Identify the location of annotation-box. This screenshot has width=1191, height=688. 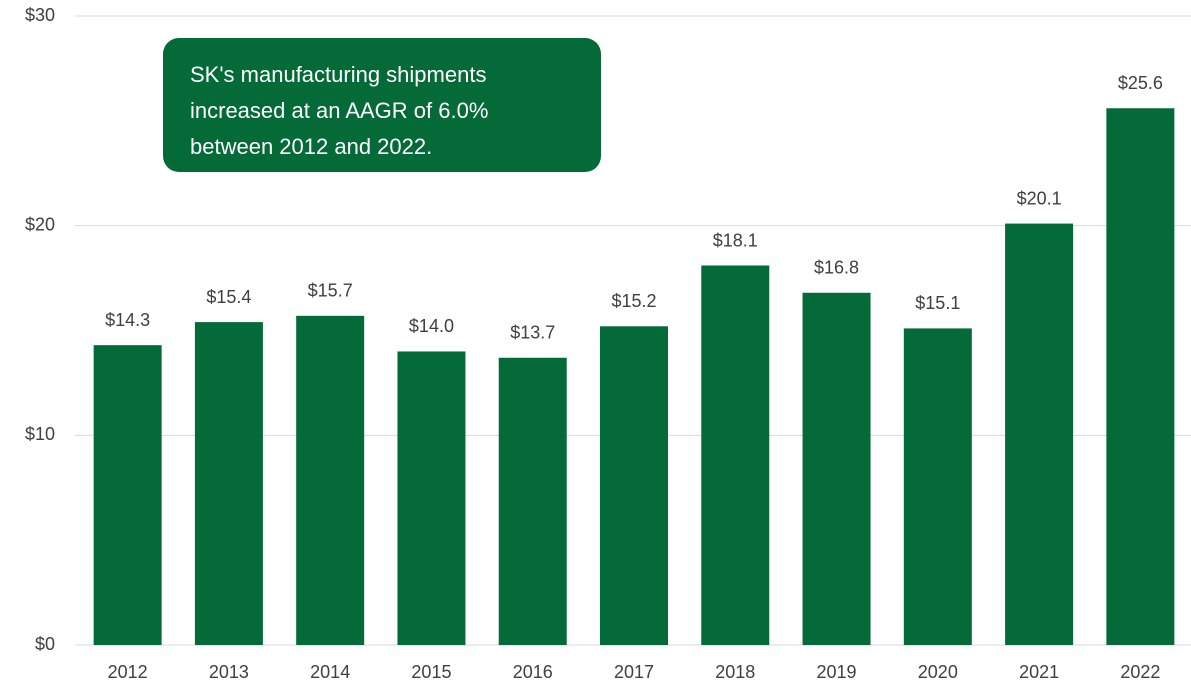
(382, 105).